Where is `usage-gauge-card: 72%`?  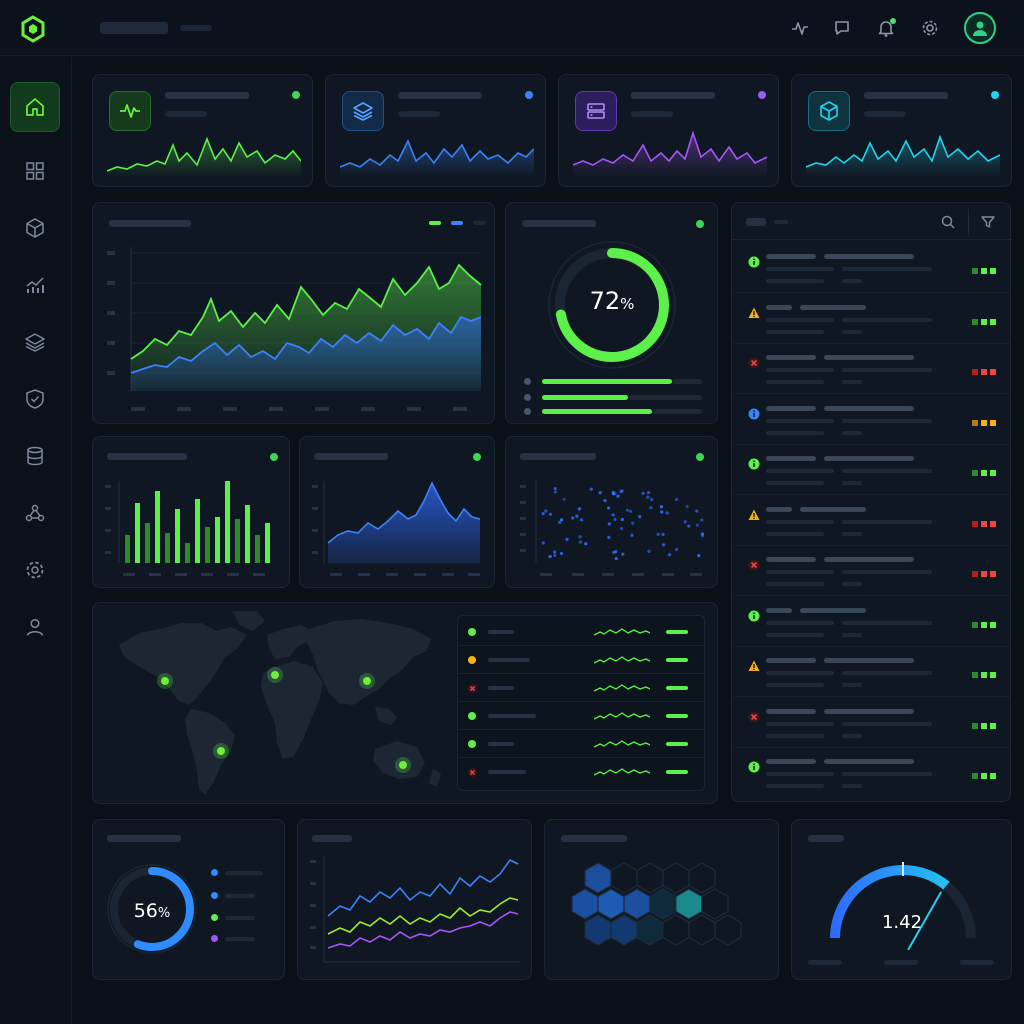
usage-gauge-card: 72% is located at coordinates (611, 313).